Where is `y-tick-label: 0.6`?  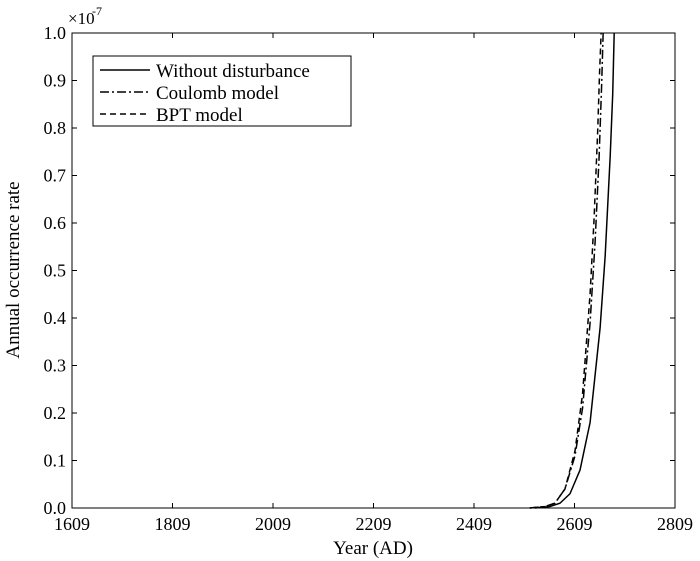 y-tick-label: 0.6 is located at coordinates (55, 223).